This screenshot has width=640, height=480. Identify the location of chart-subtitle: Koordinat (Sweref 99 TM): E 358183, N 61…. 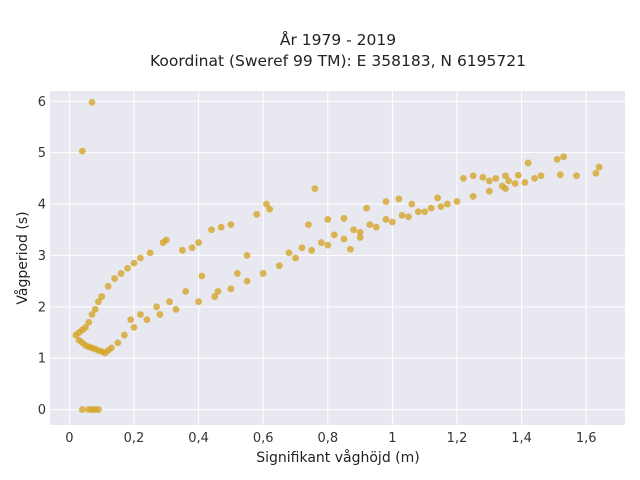
(338, 61).